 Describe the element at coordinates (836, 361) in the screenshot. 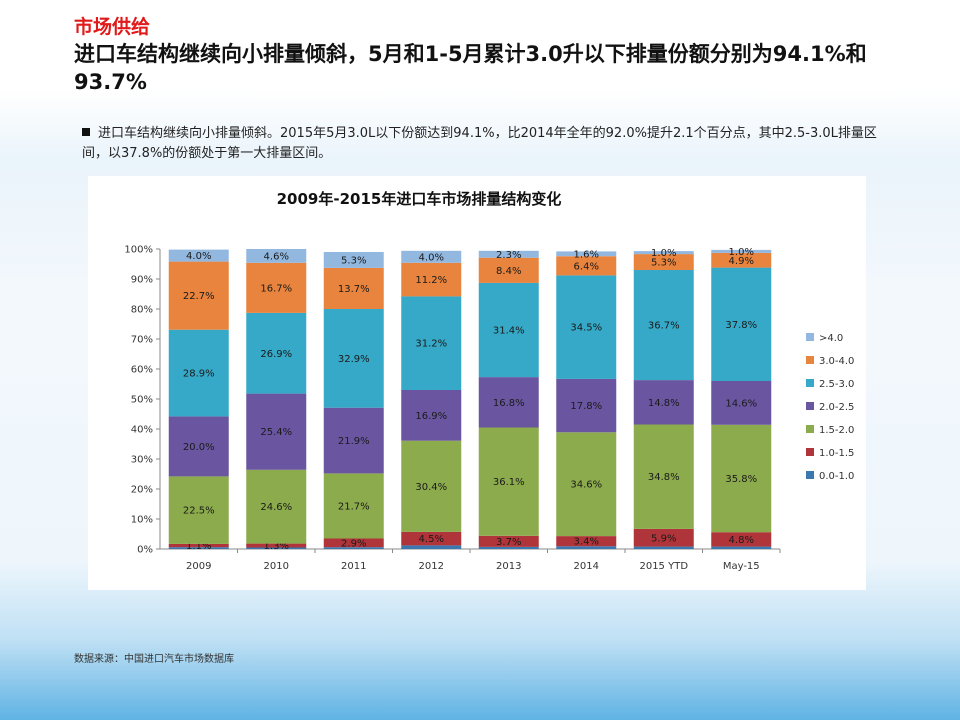

I see `legend-label: 3.0-4.0` at that location.